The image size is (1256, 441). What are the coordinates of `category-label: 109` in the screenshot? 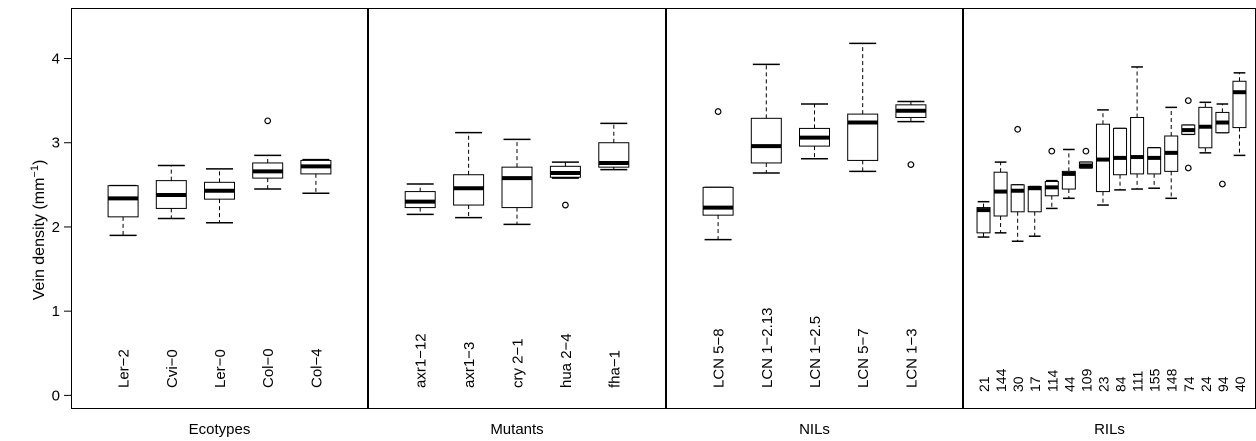 It's located at (1086, 380).